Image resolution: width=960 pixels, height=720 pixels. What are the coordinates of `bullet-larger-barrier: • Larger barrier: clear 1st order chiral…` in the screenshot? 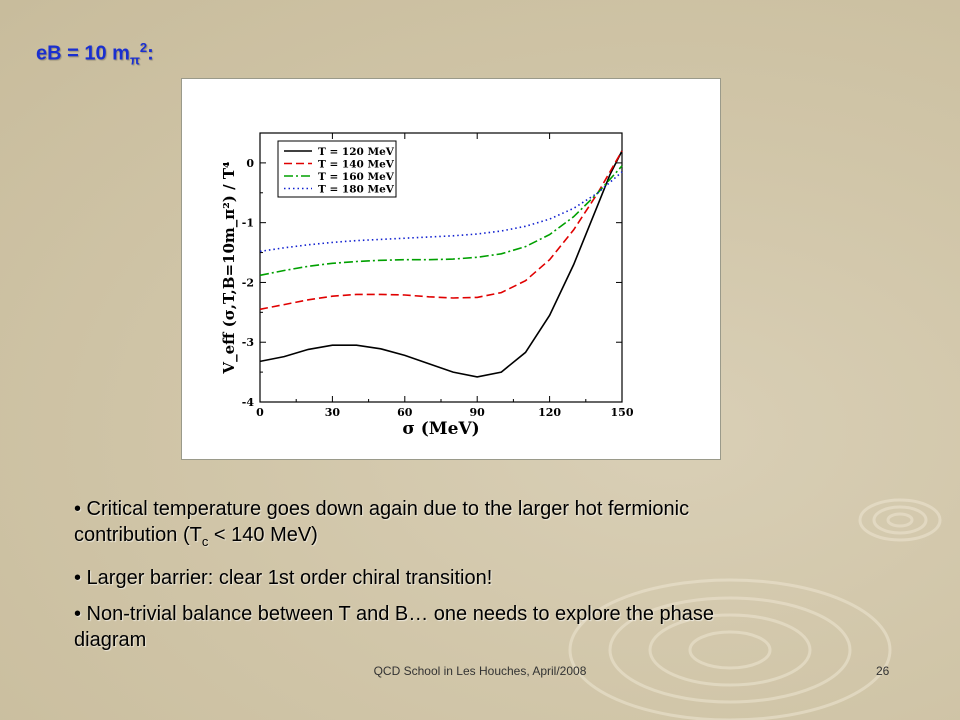 It's located at (283, 578).